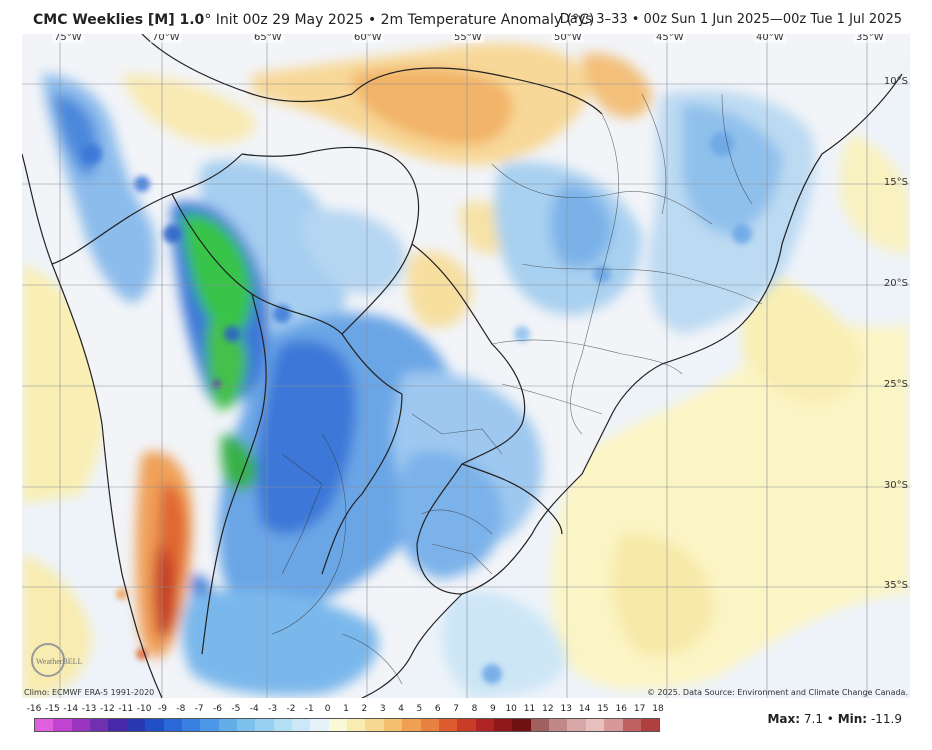  I want to click on colorbar, so click(347, 725).